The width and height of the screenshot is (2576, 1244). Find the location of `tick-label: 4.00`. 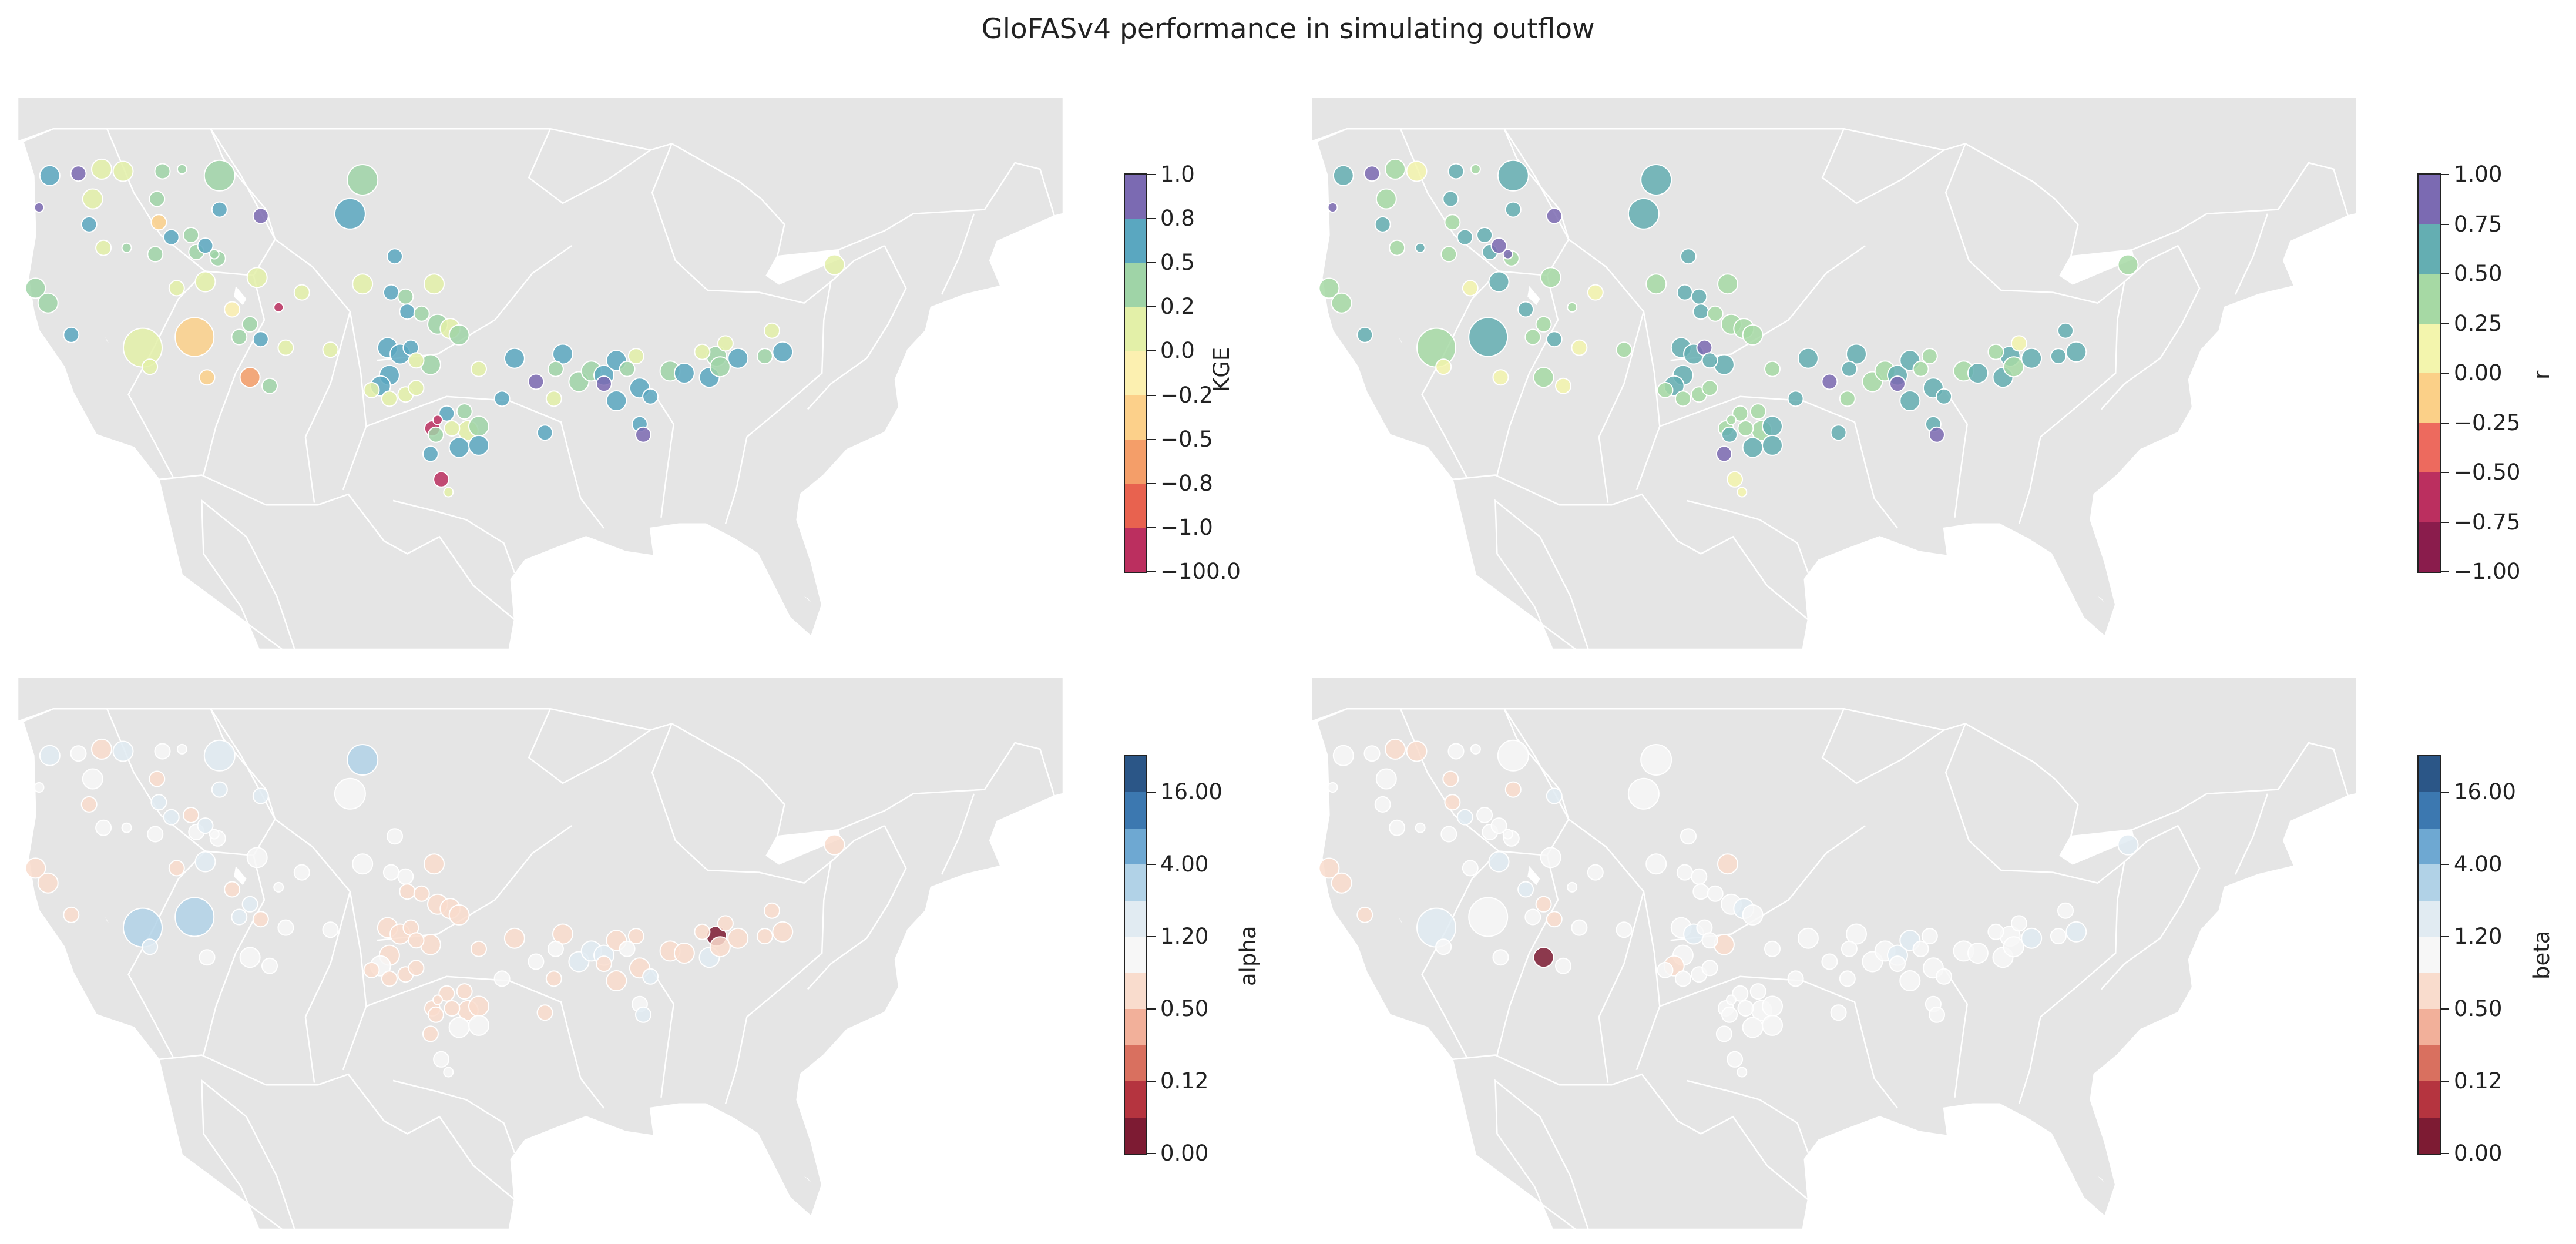

tick-label: 4.00 is located at coordinates (1184, 864).